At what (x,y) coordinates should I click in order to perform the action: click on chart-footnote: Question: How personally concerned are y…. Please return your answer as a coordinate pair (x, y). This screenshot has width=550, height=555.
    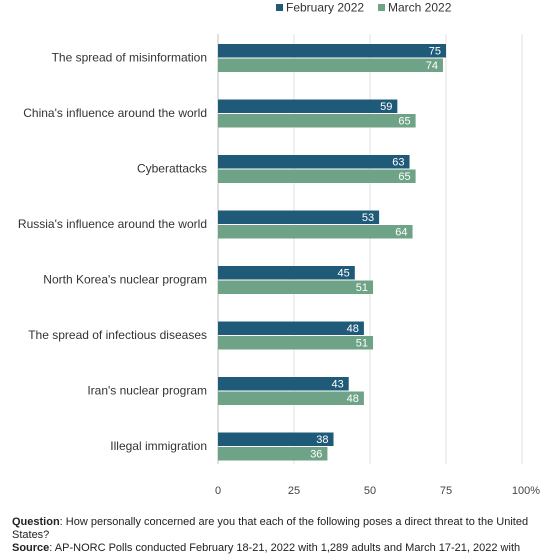
    Looking at the image, I should click on (277, 535).